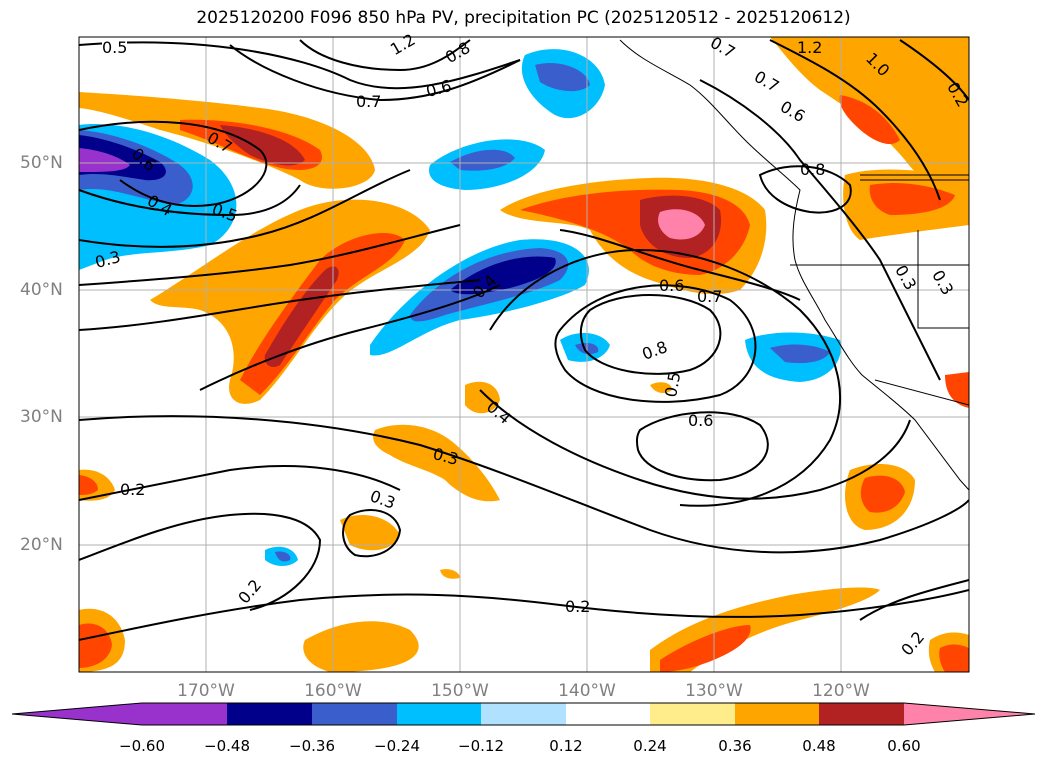 The height and width of the screenshot is (765, 1047). Describe the element at coordinates (41, 417) in the screenshot. I see `lat-label: 30°N` at that location.